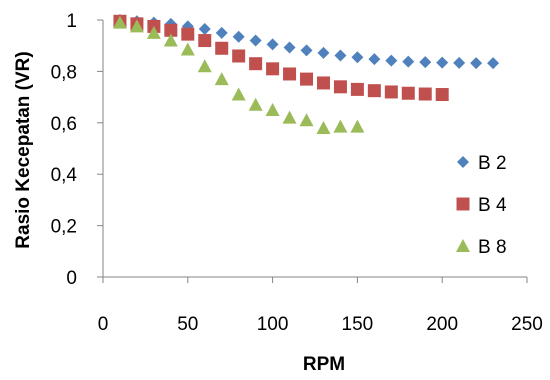 The height and width of the screenshot is (380, 550). What do you see at coordinates (71, 21) in the screenshot?
I see `y-tick-label: 1` at bounding box center [71, 21].